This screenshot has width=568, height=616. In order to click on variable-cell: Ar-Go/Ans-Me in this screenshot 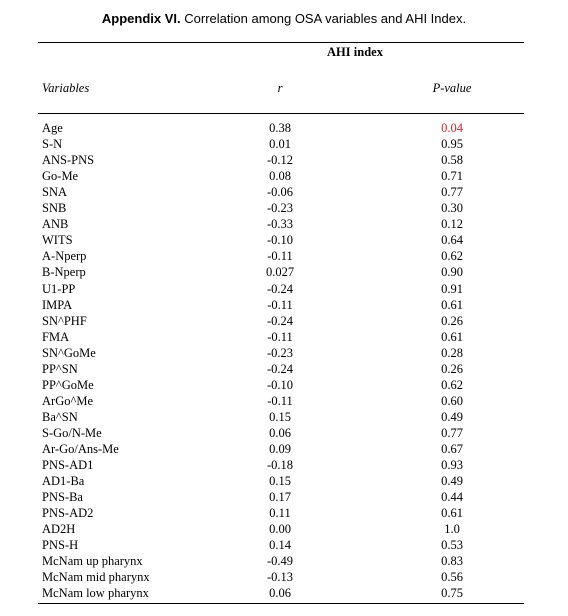, I will do `click(80, 449)`.